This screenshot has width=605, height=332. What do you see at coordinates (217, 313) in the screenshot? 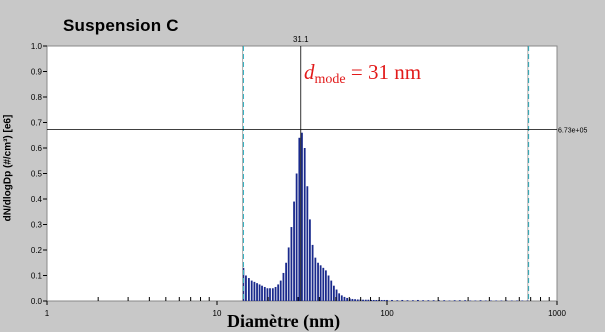
I see `x-tick-label: 10` at bounding box center [217, 313].